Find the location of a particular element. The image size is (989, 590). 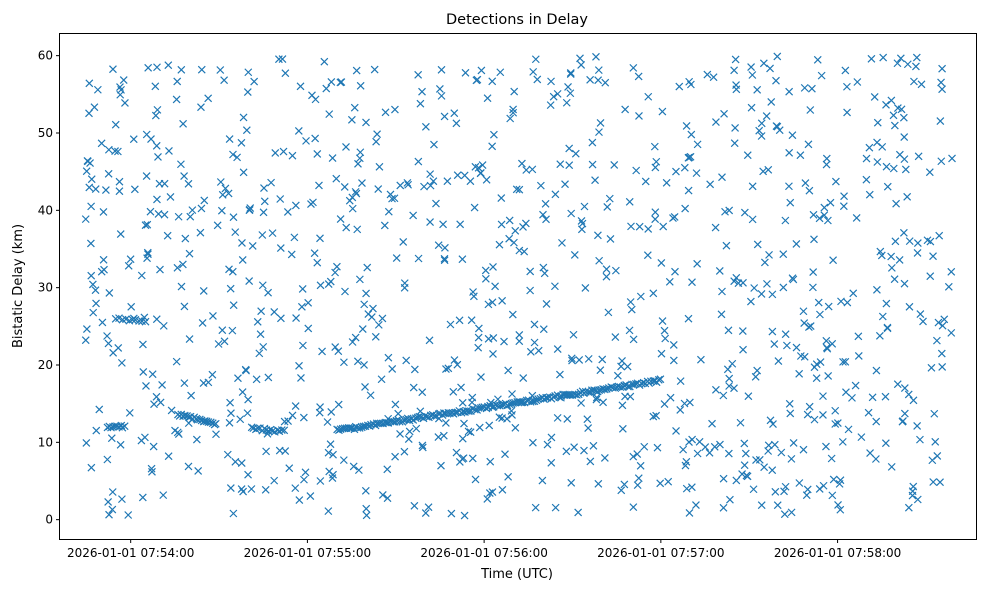

y-axis: 0 10 20 30 40 50 60 is located at coordinates (49, 288).